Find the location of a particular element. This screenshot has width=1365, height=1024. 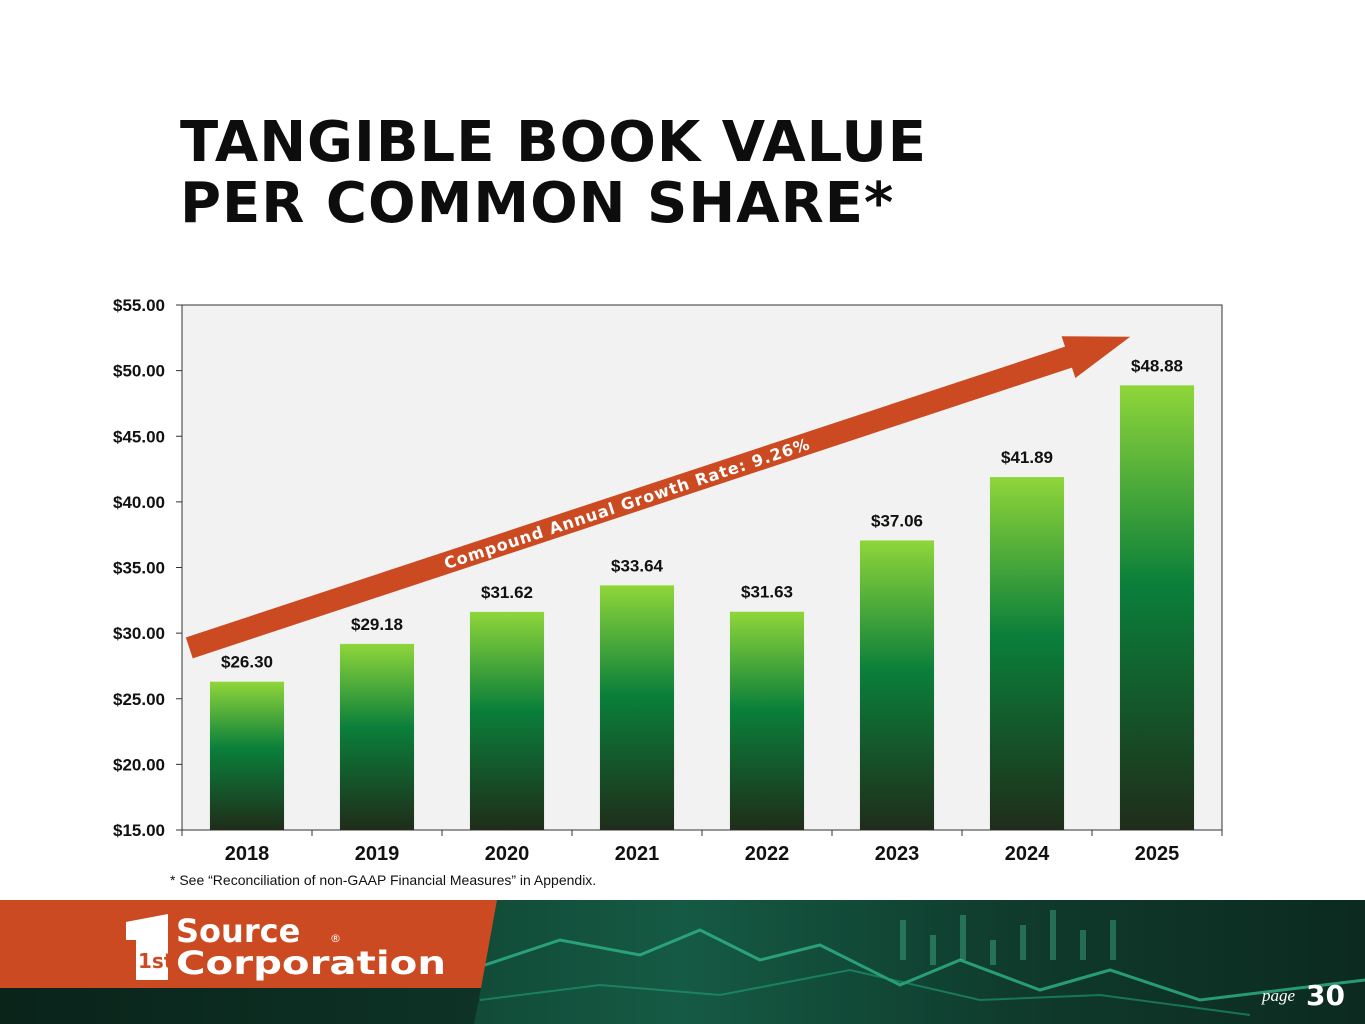

x-tick-label: 2022 is located at coordinates (767, 854).